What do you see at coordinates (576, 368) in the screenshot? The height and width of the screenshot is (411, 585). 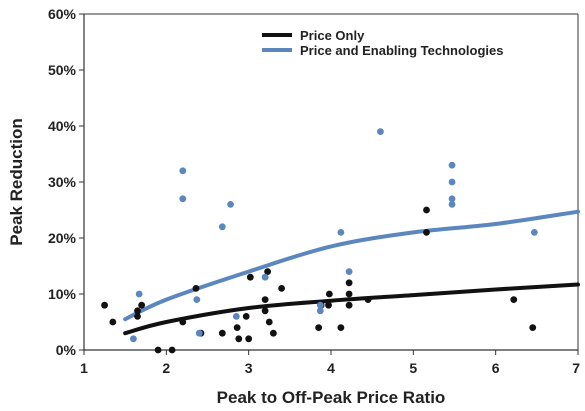 I see `x-tick-label: 7` at bounding box center [576, 368].